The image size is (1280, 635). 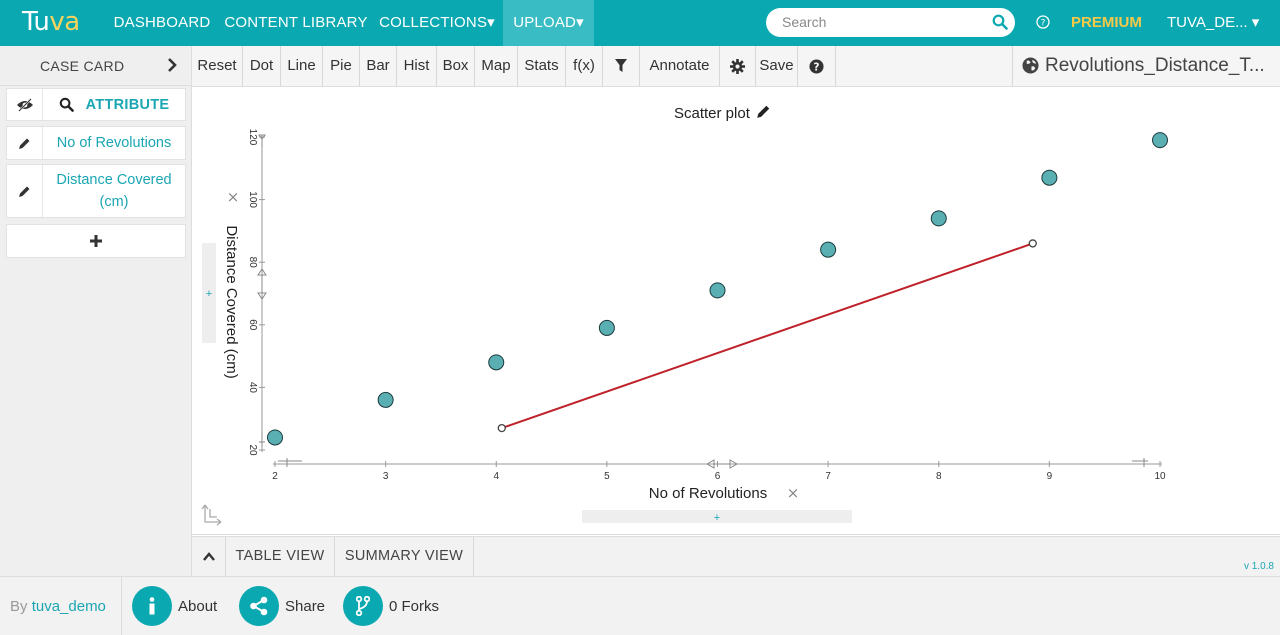 I want to click on pie-chart-button: Pie, so click(x=341, y=66).